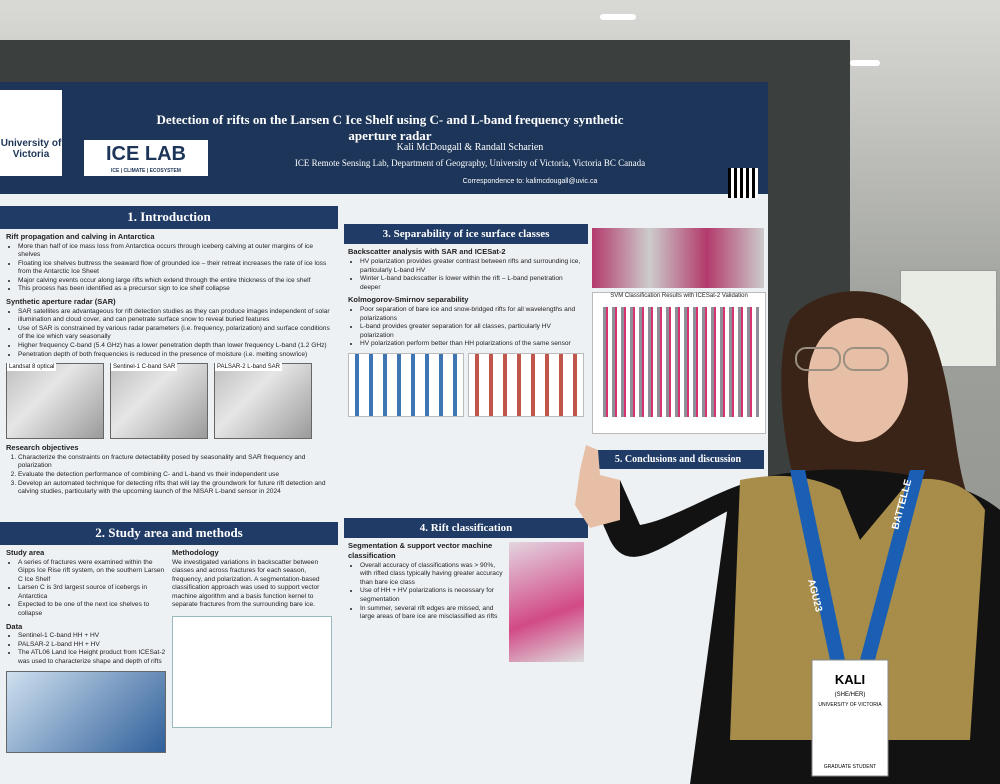 The height and width of the screenshot is (784, 1000). I want to click on qr-code, so click(743, 183).